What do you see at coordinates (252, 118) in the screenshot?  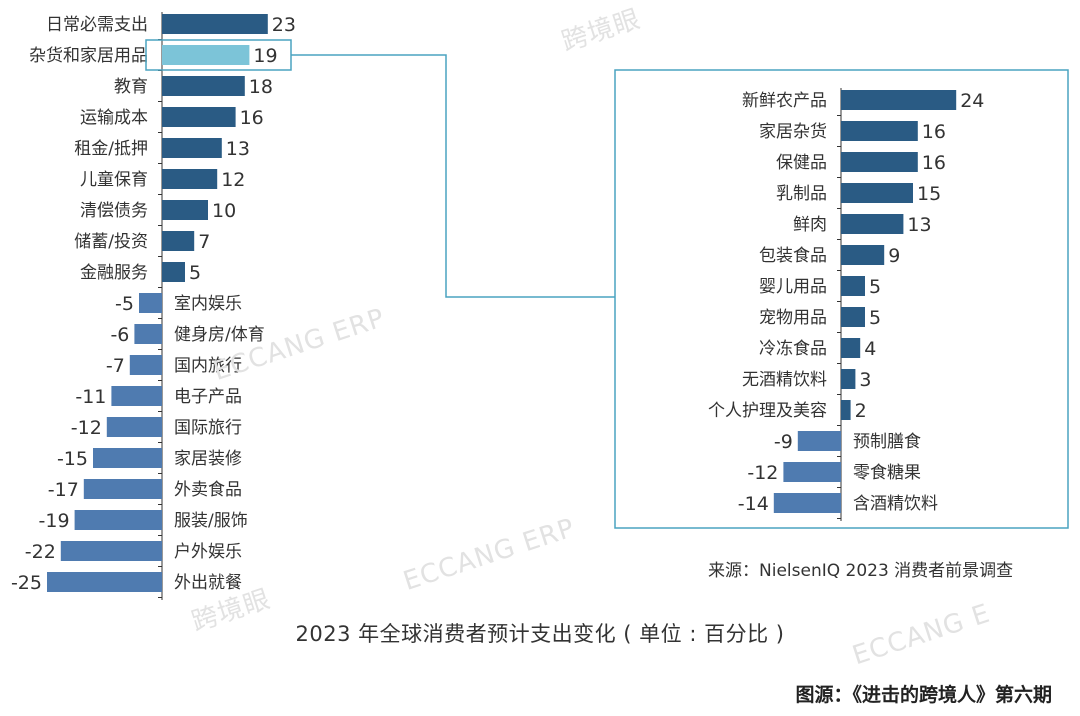 I see `left-value-label: 16` at bounding box center [252, 118].